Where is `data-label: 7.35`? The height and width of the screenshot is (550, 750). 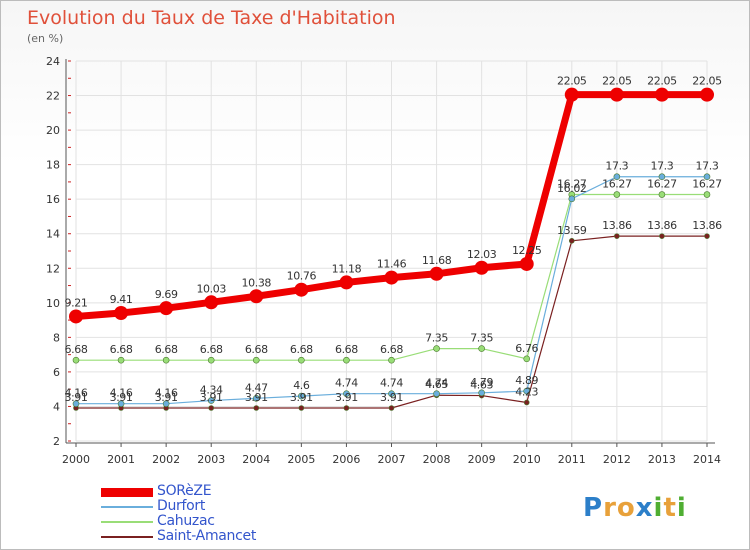
data-label: 7.35 is located at coordinates (436, 338).